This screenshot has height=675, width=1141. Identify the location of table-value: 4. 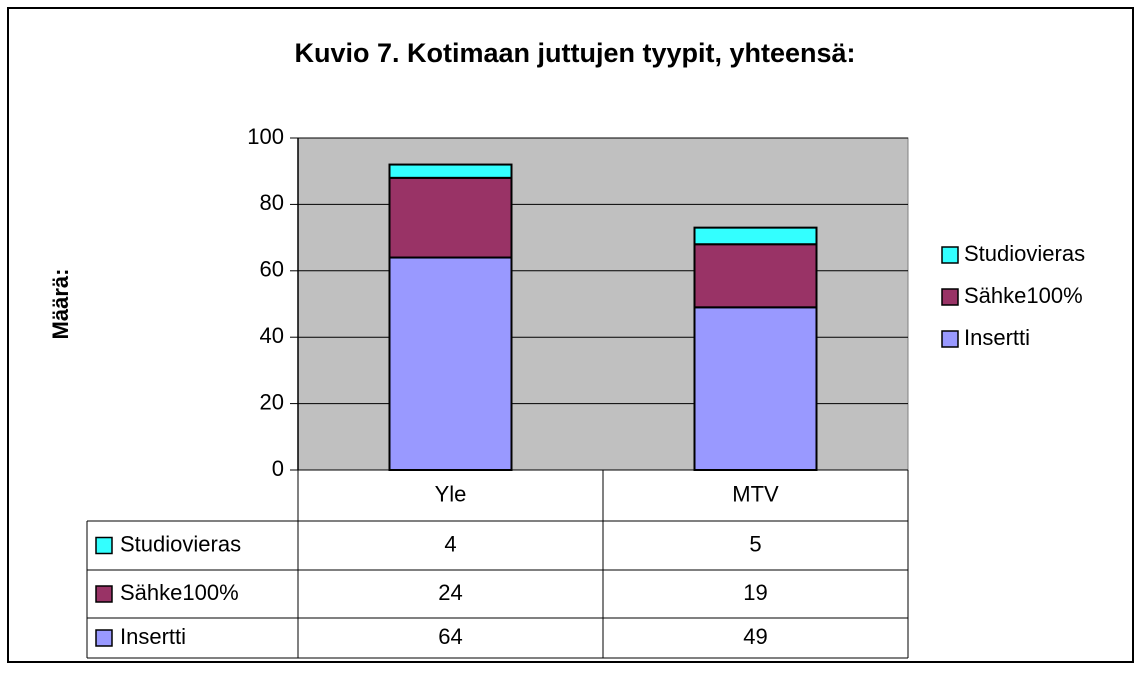
(450, 543).